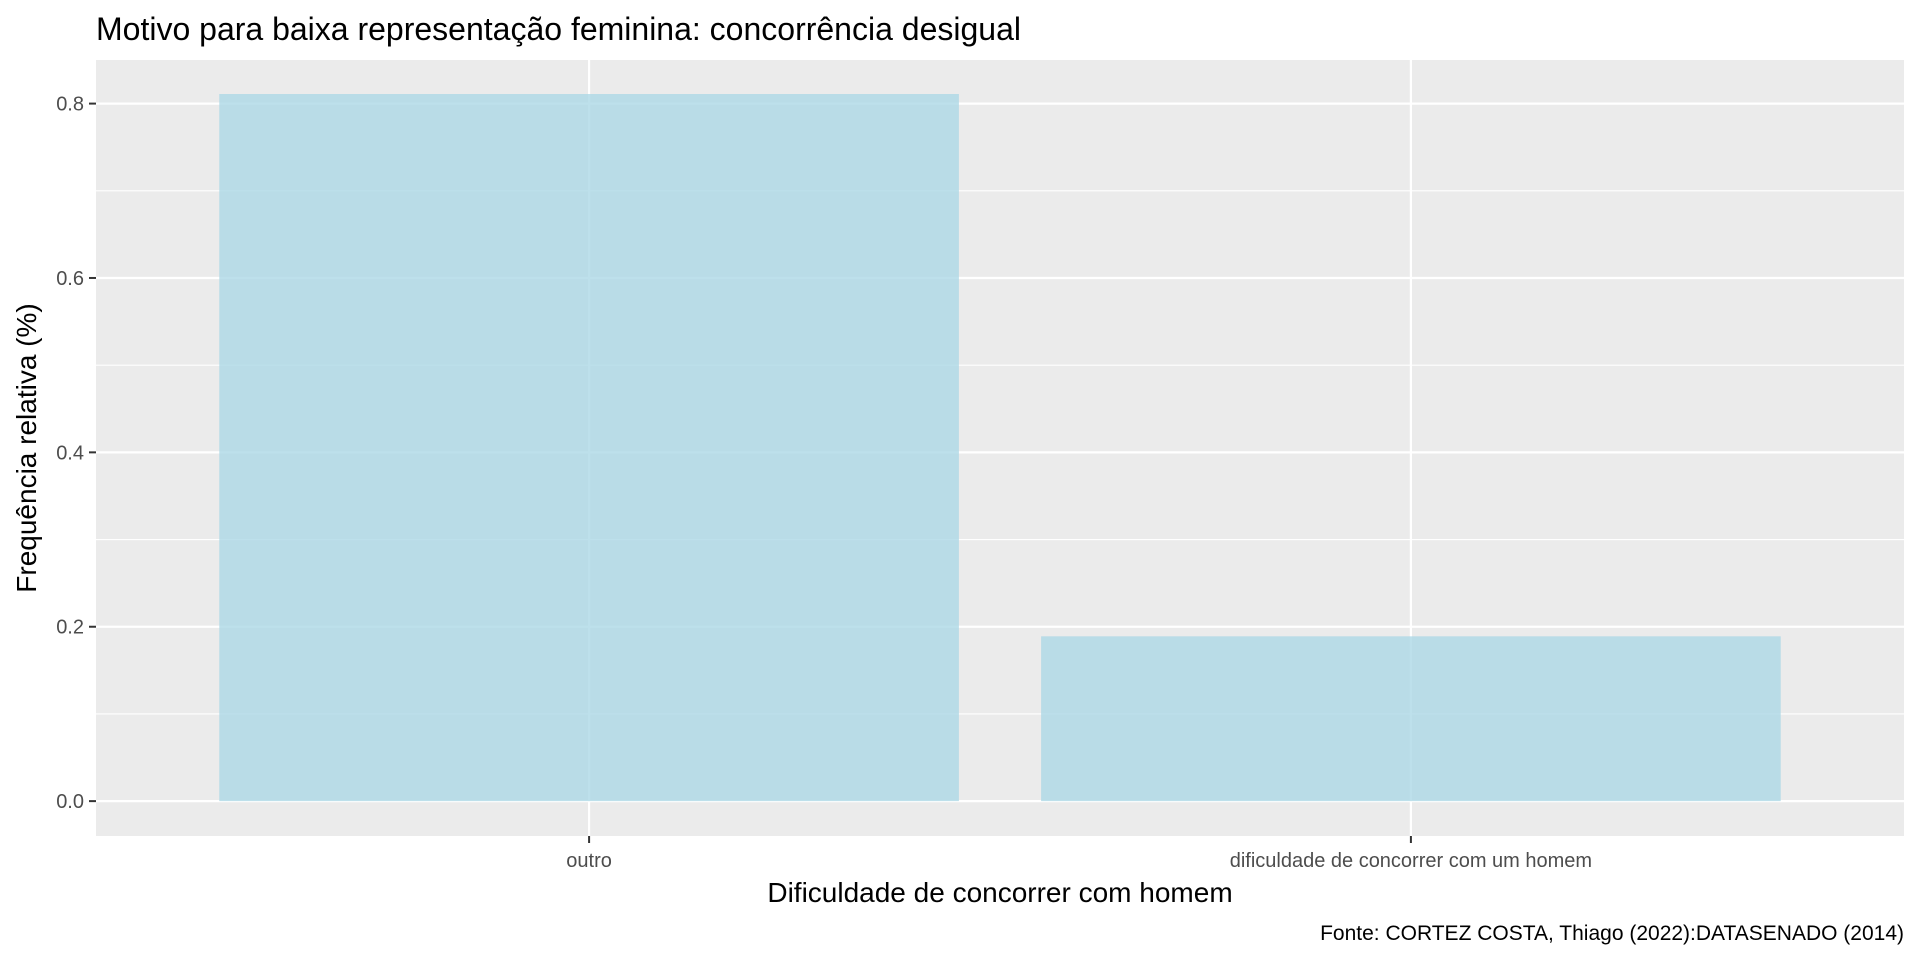 This screenshot has height=960, width=1920. What do you see at coordinates (26, 447) in the screenshot?
I see `y-axis-title: Frequência relativa (%)` at bounding box center [26, 447].